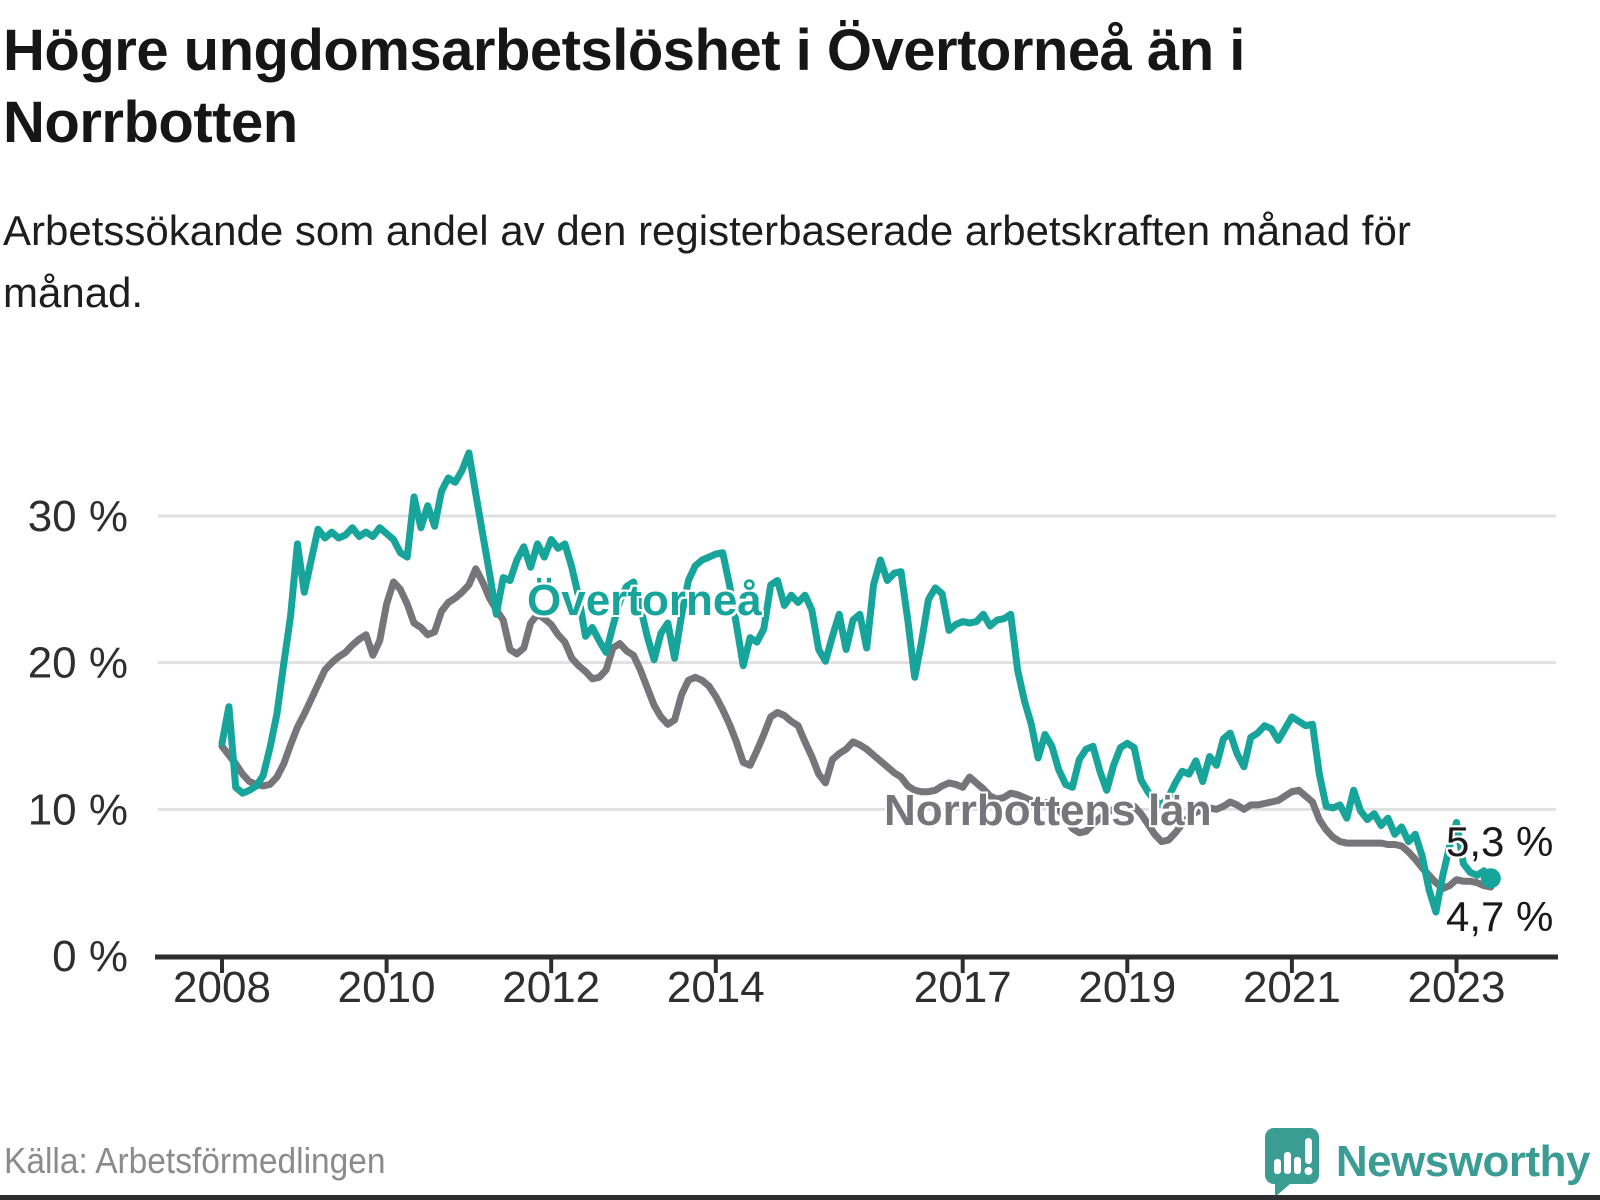 This screenshot has width=1600, height=1200. Describe the element at coordinates (1463, 1161) in the screenshot. I see `newsworthy-logo-text: Newsworthy` at that location.